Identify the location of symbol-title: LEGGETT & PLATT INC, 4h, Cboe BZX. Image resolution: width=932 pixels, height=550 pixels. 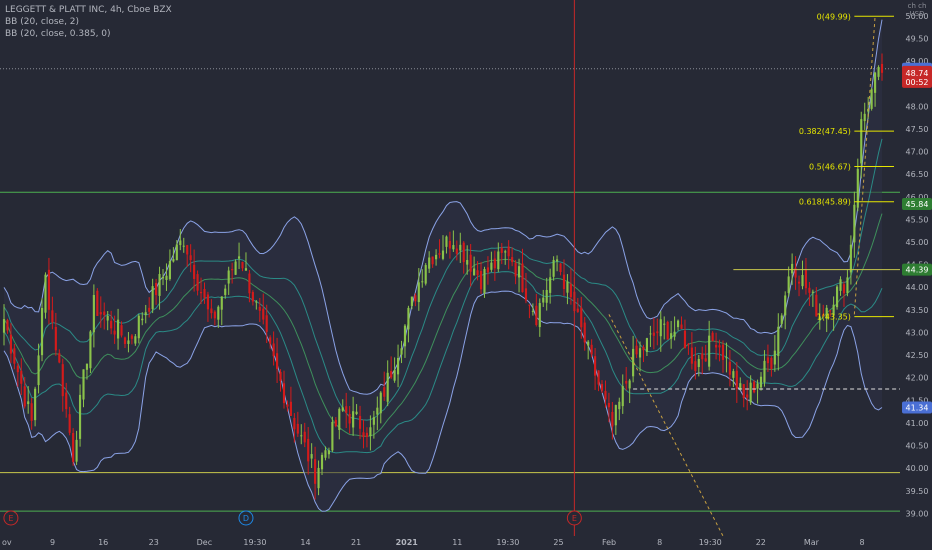
(88, 10).